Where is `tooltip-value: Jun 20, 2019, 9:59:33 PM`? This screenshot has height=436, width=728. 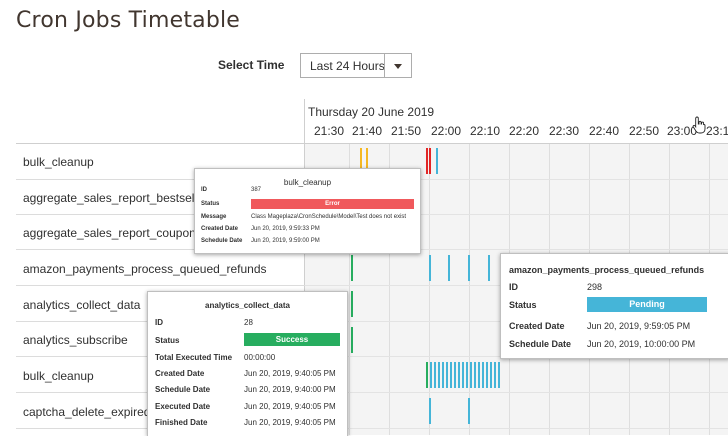
tooltip-value: Jun 20, 2019, 9:59:33 PM is located at coordinates (285, 229).